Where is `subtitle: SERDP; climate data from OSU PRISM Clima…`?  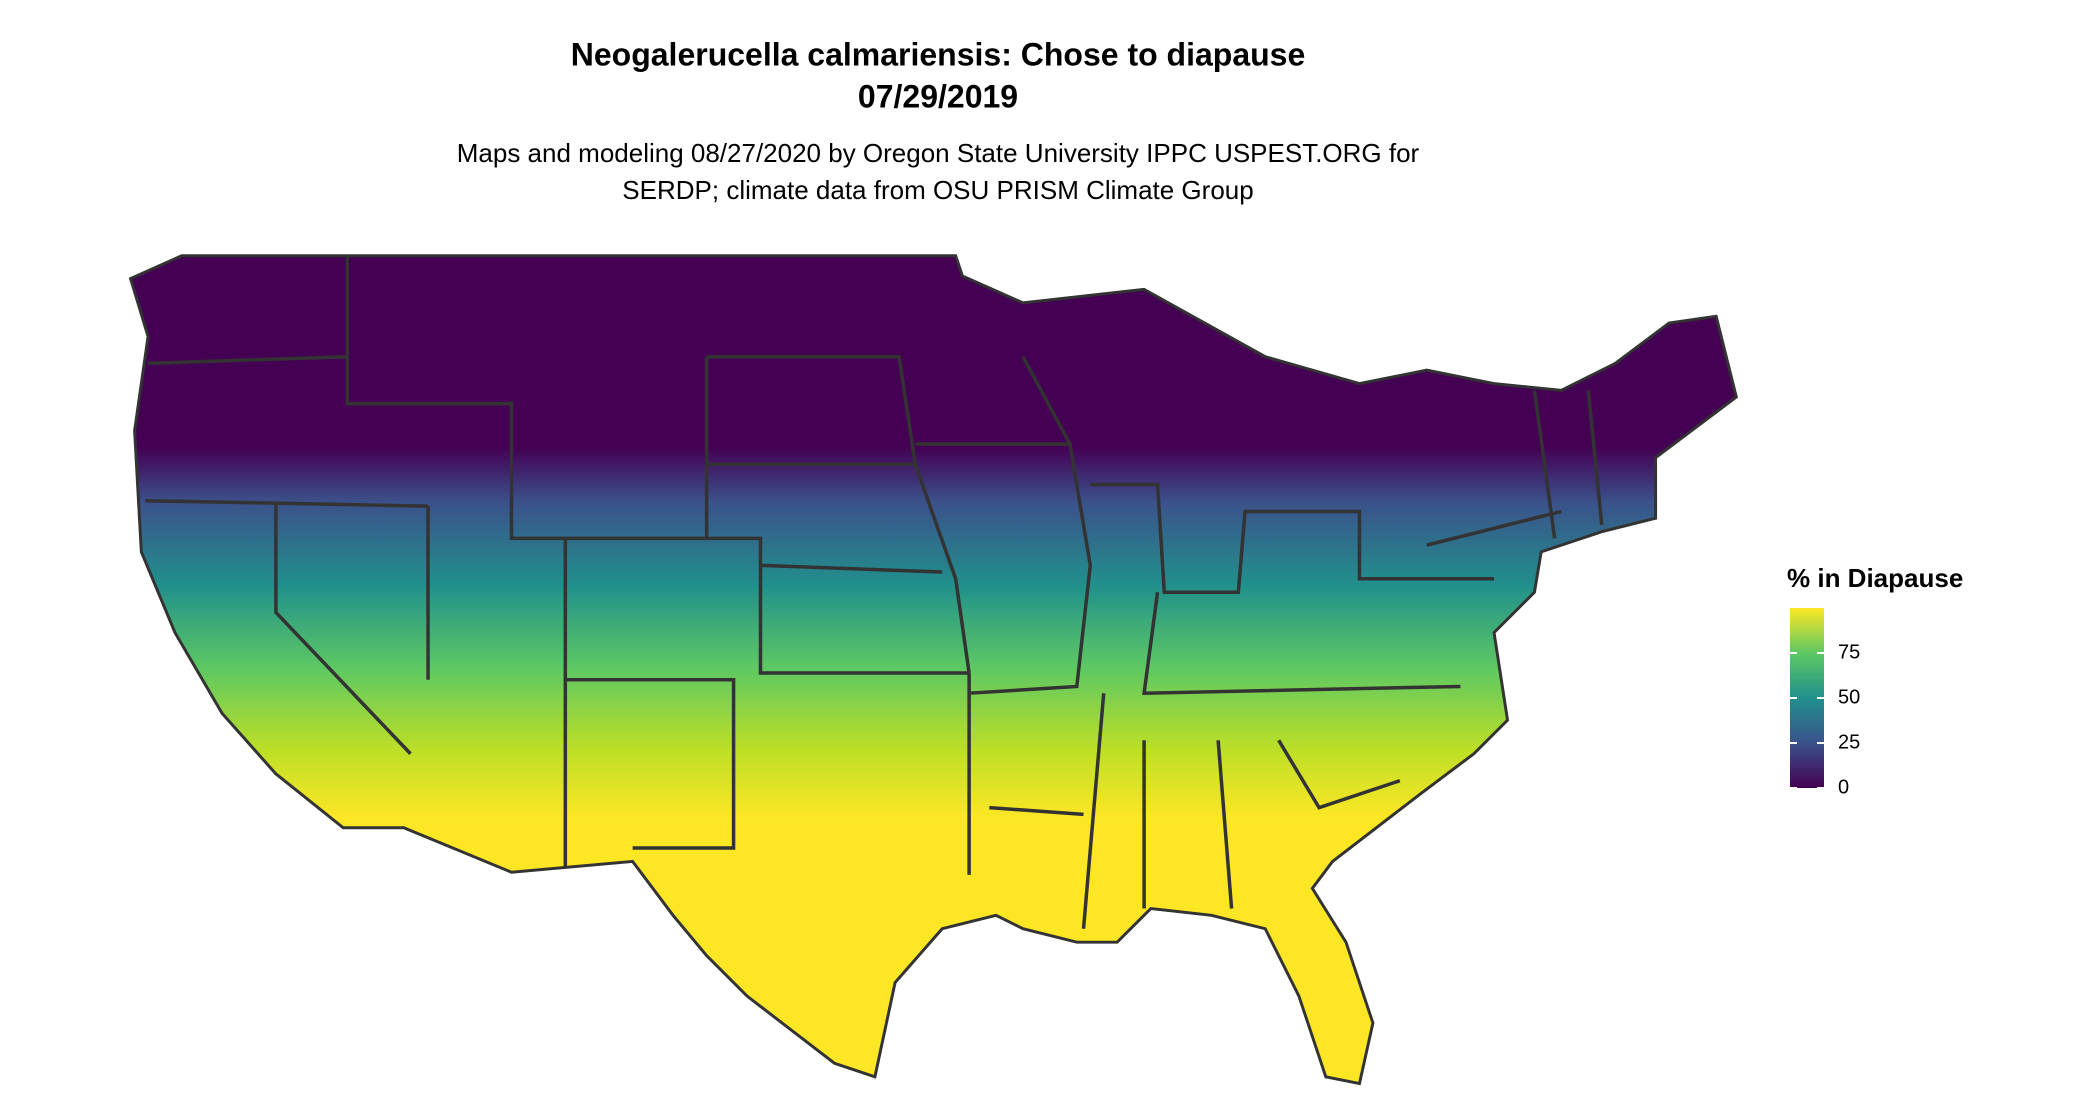
subtitle: SERDP; climate data from OSU PRISM Clima… is located at coordinates (937, 190).